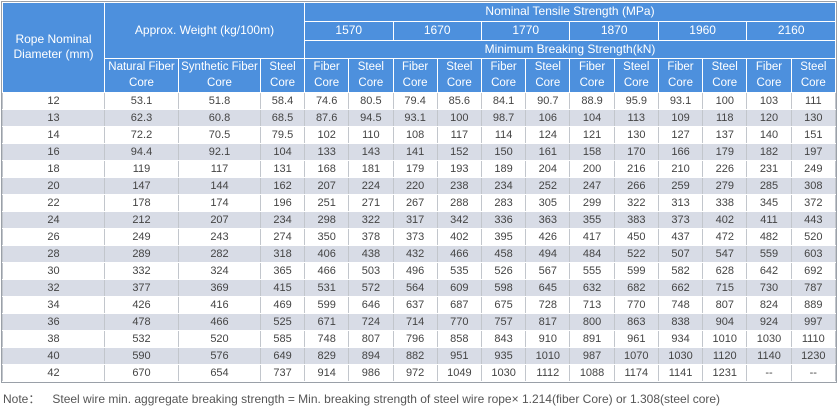  What do you see at coordinates (548, 287) in the screenshot?
I see `cell: 645` at bounding box center [548, 287].